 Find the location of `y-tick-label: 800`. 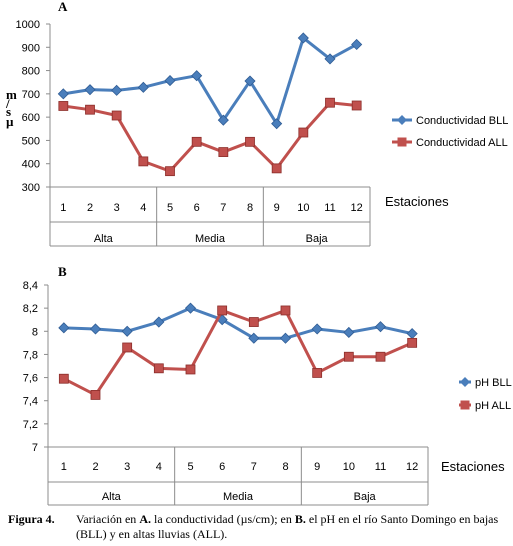

y-tick-label: 800 is located at coordinates (31, 72).